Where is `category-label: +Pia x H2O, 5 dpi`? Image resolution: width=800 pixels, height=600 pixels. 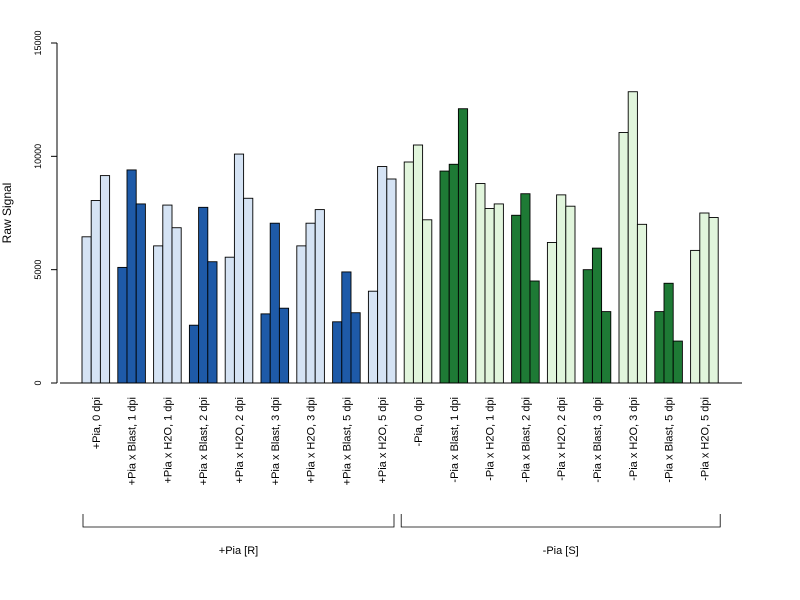
category-label: +Pia x H2O, 5 dpi is located at coordinates (383, 440).